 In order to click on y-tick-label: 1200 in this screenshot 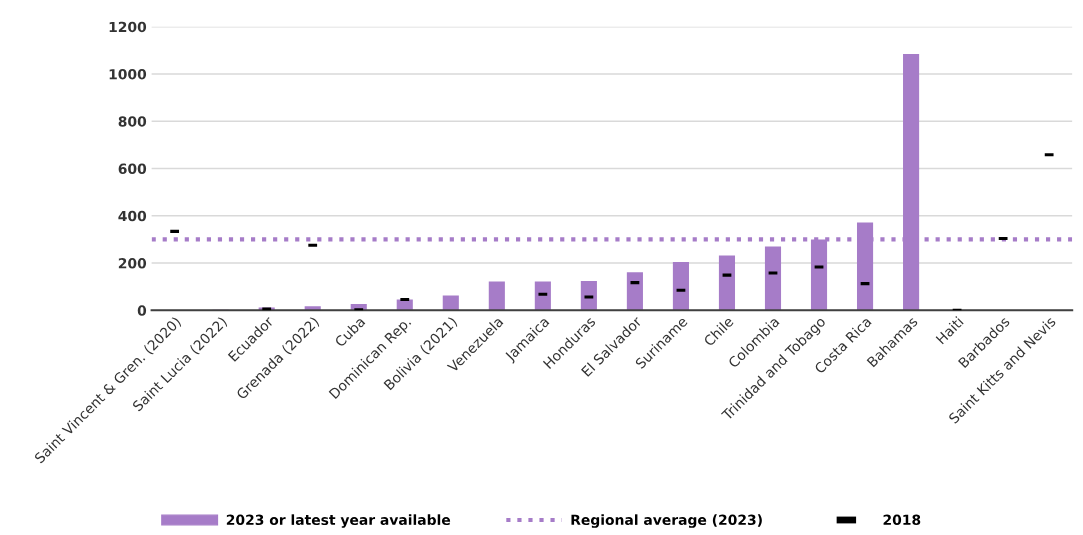, I will do `click(128, 27)`.